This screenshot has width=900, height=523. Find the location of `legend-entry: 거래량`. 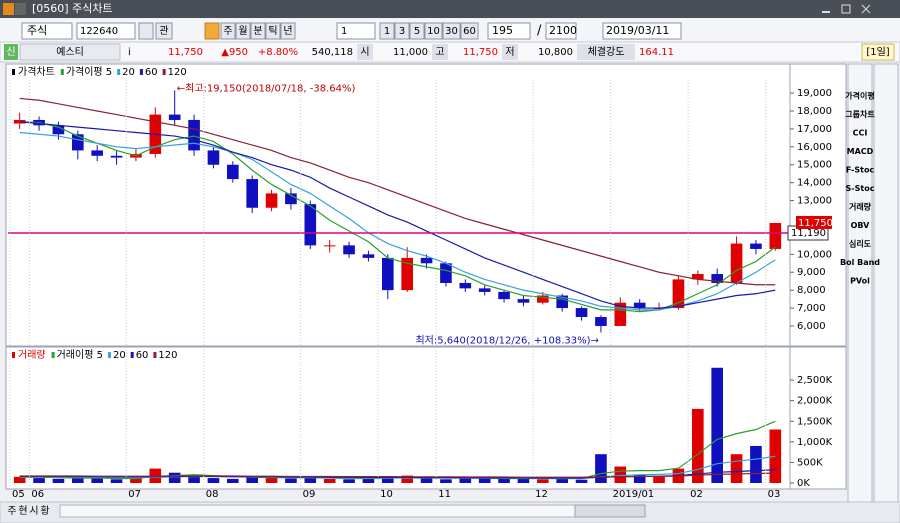

legend-entry: 거래량 is located at coordinates (32, 355).